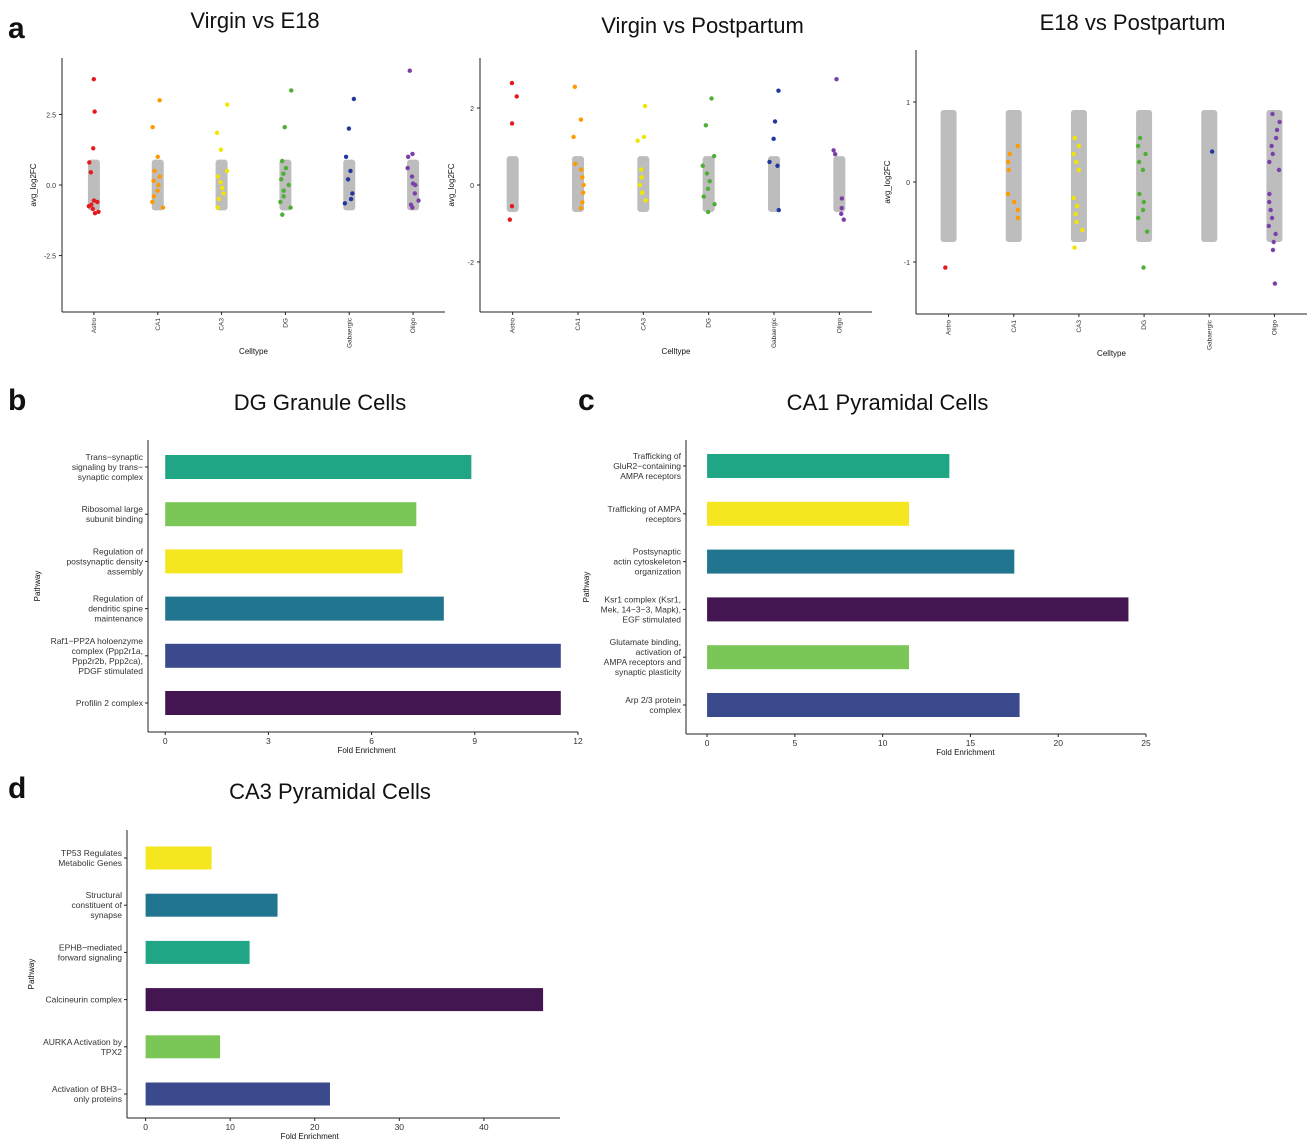  Describe the element at coordinates (91, 853) in the screenshot. I see `bar3-category-label-1: TP53 Regulates` at that location.